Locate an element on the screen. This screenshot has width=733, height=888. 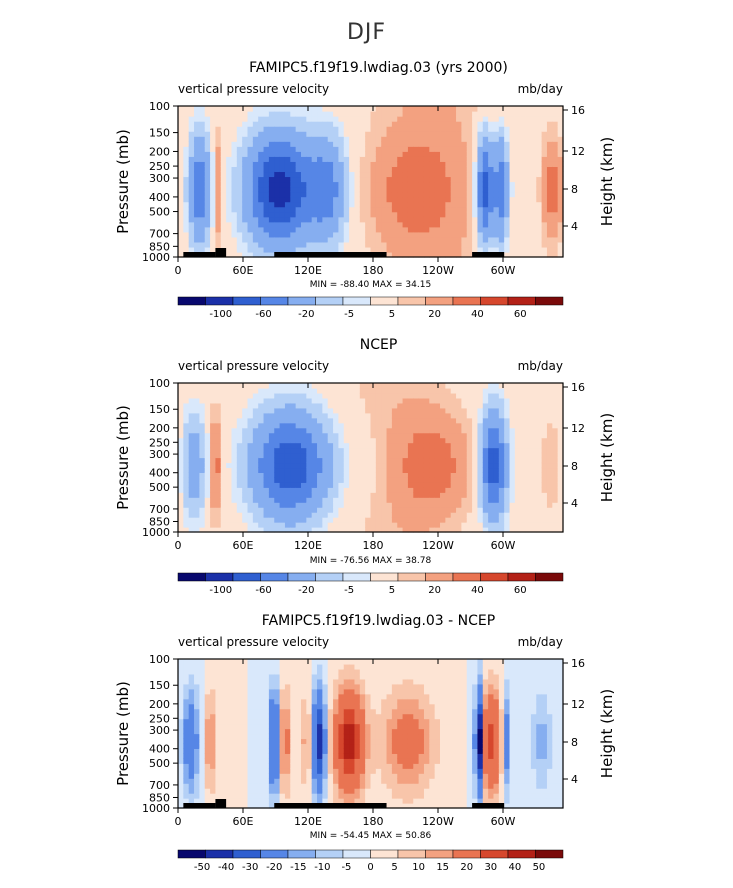
panel-title: NCEP is located at coordinates (379, 345).